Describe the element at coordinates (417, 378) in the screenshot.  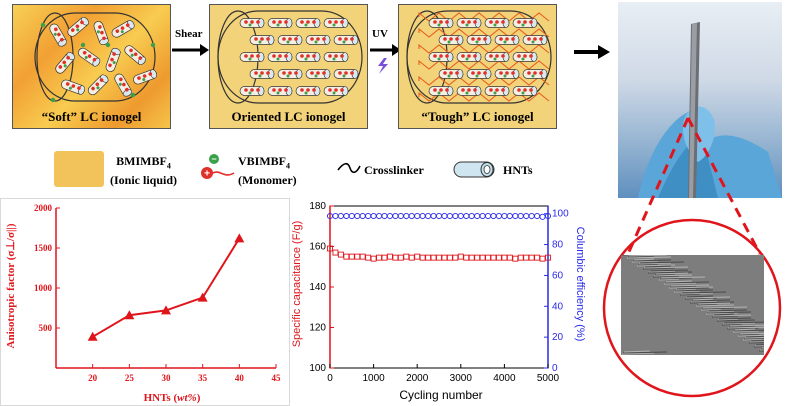
I see `chart2-x-tick-label: 2000` at that location.